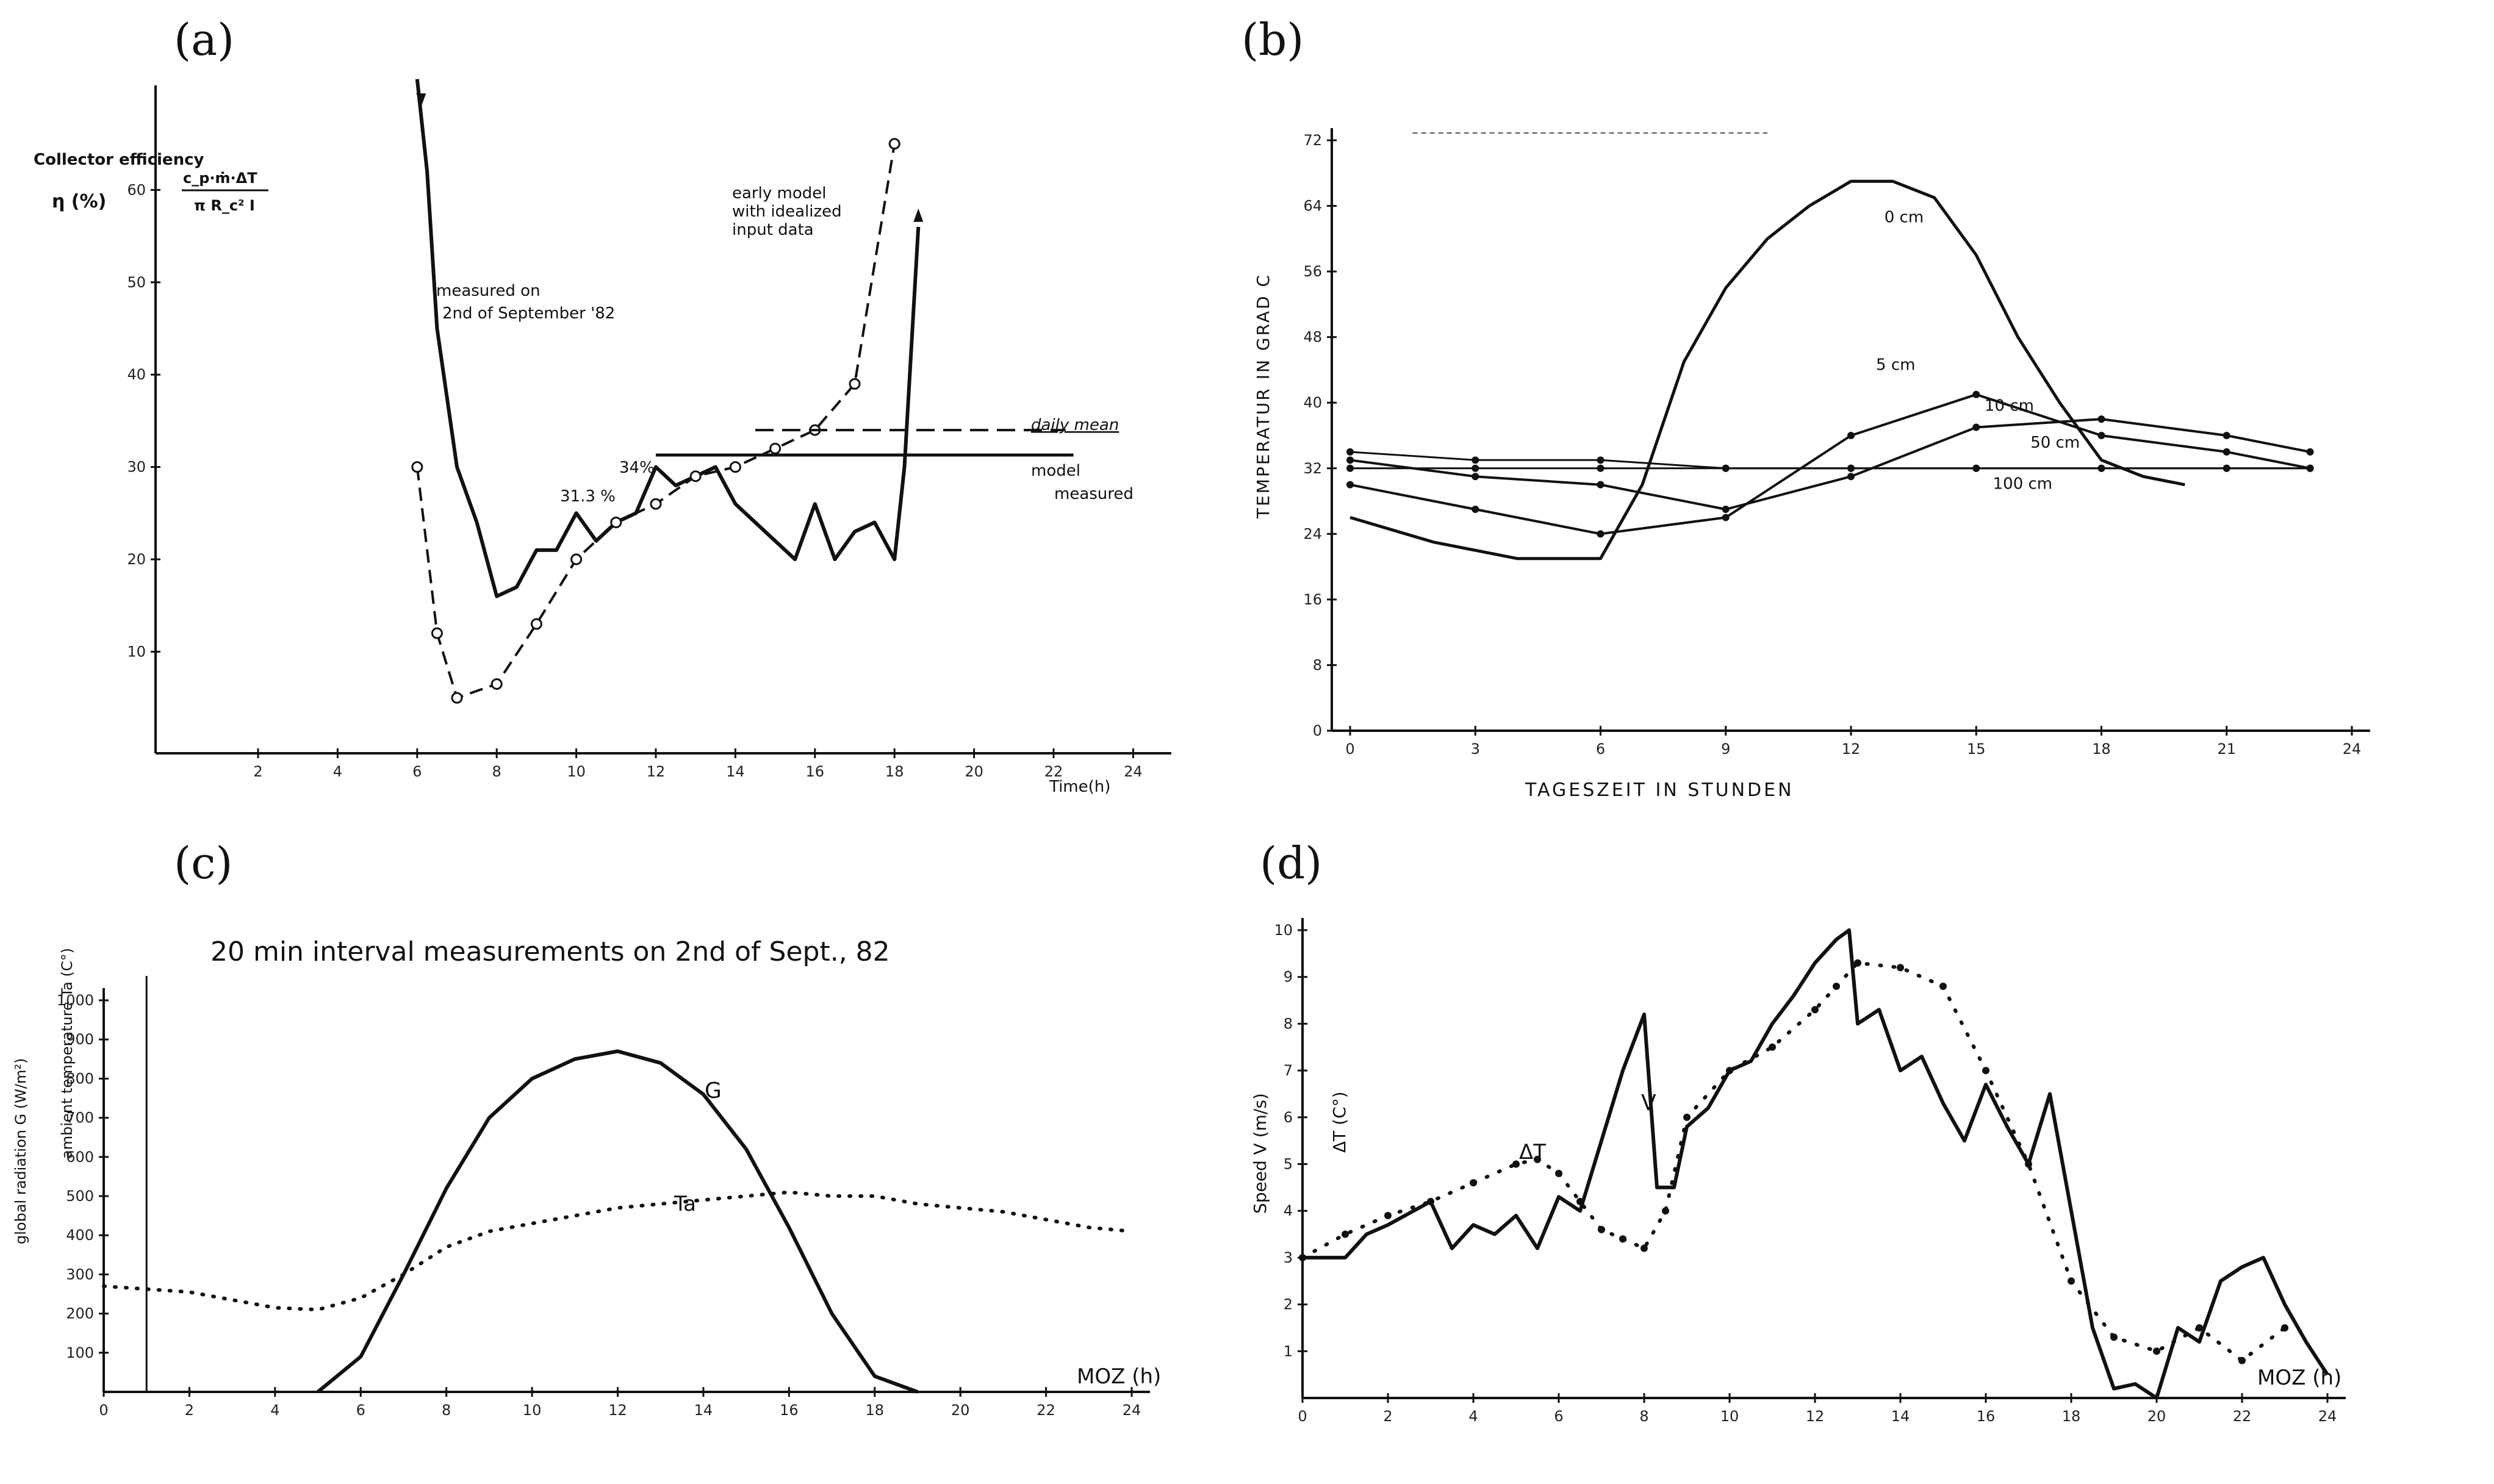 The width and height of the screenshot is (2494, 1484). I want to click on c-ylabel-right: ambient temperature Ta (C°), so click(67, 1053).